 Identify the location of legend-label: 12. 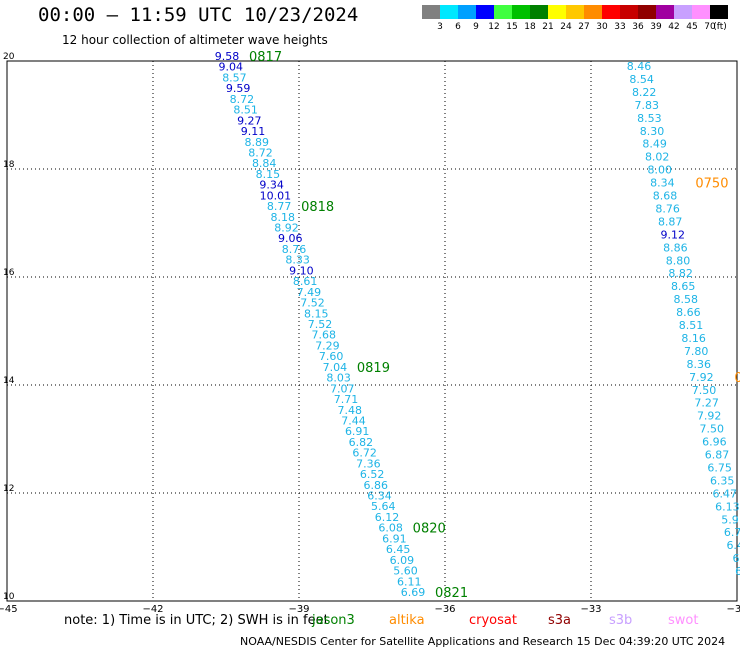
(494, 27).